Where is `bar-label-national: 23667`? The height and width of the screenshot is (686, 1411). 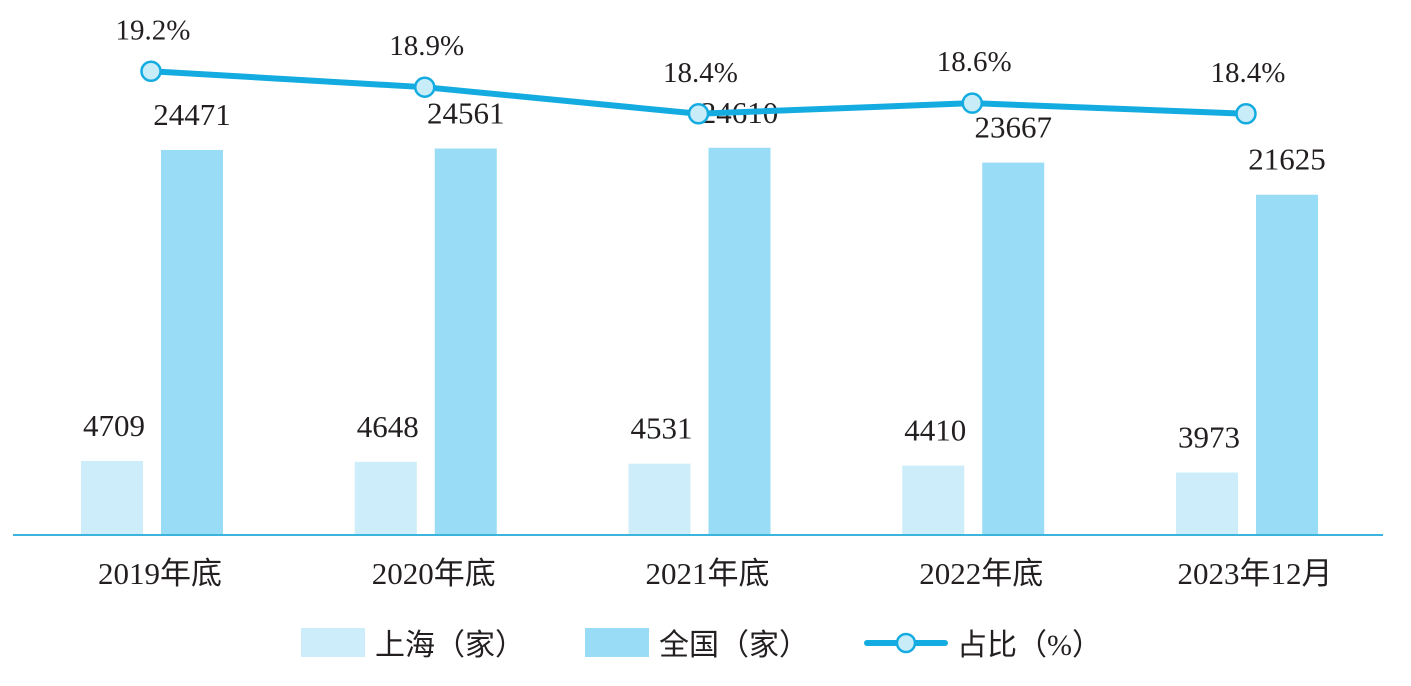
bar-label-national: 23667 is located at coordinates (1014, 127).